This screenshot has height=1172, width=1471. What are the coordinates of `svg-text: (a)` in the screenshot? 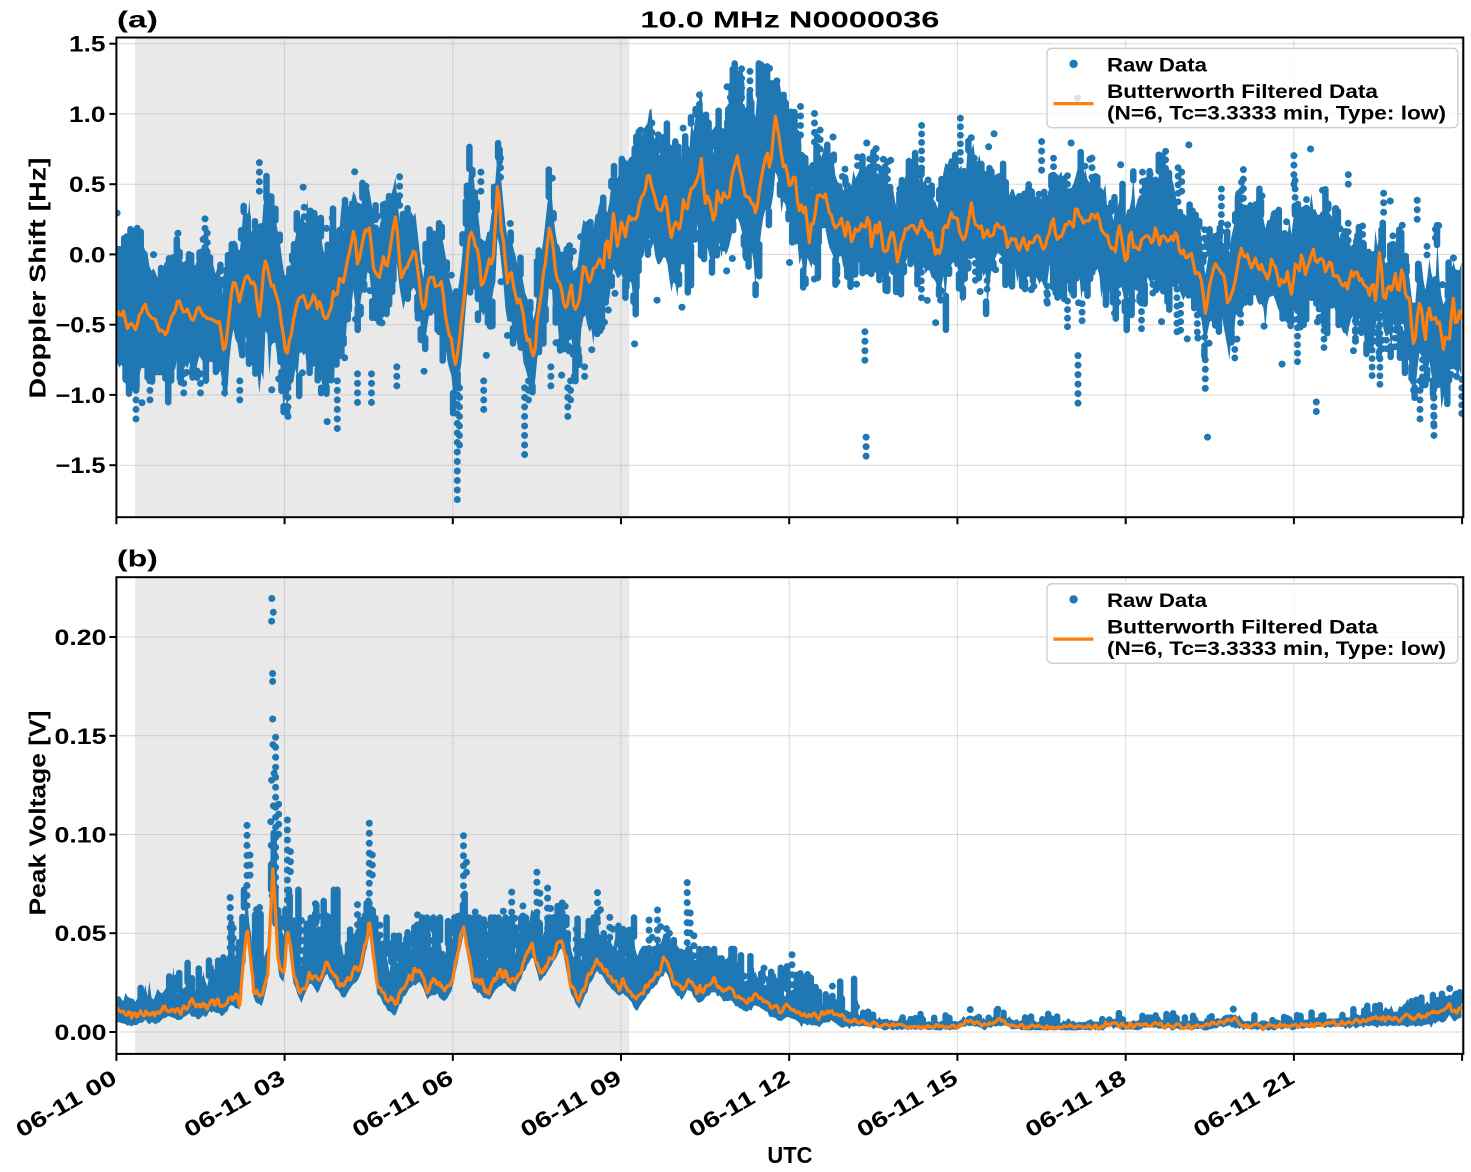 It's located at (137, 20).